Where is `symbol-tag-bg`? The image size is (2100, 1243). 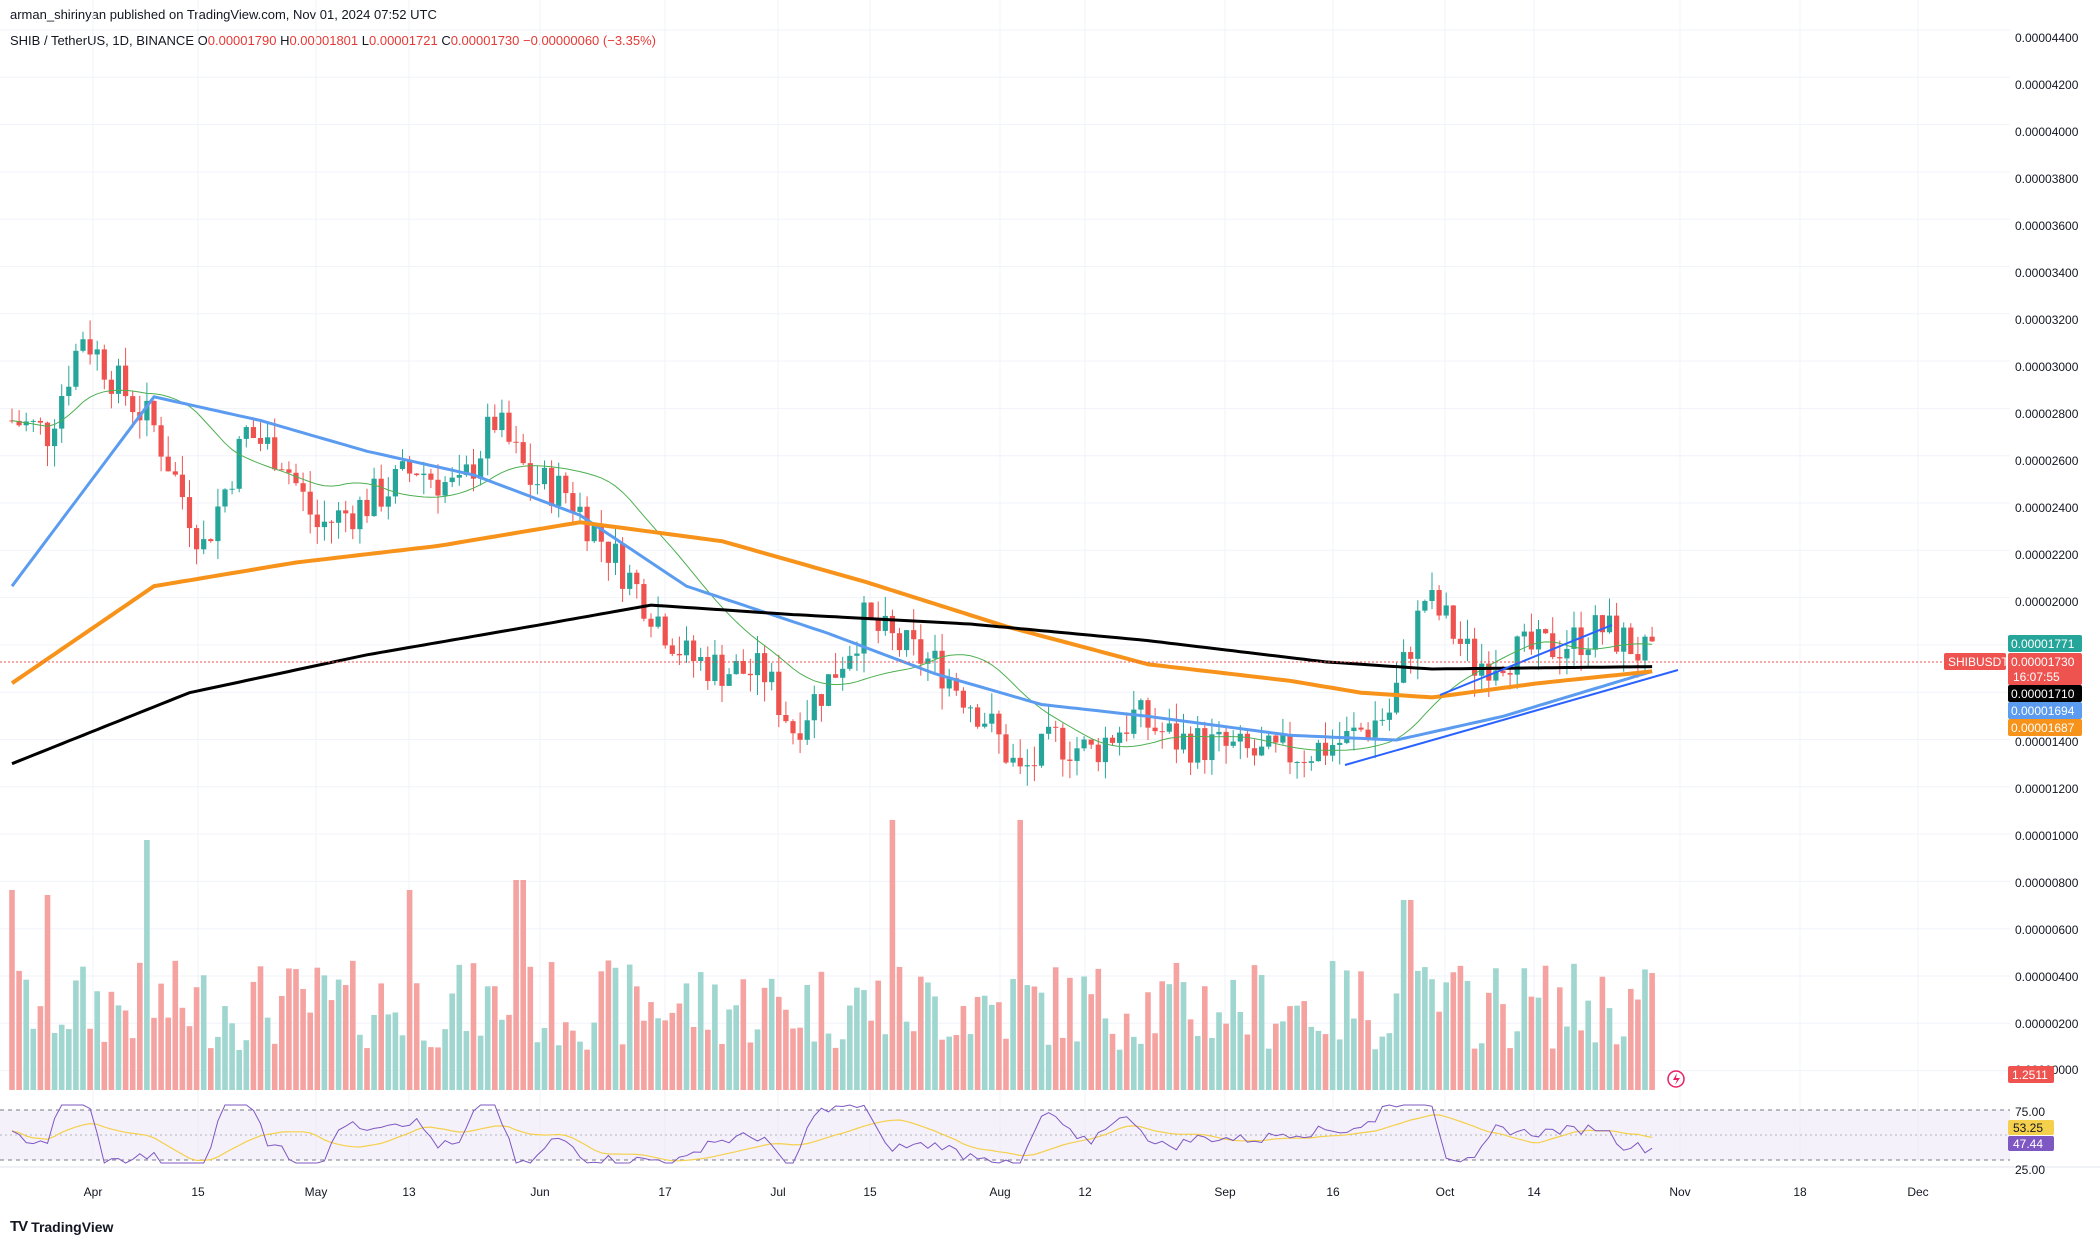 symbol-tag-bg is located at coordinates (1975, 661).